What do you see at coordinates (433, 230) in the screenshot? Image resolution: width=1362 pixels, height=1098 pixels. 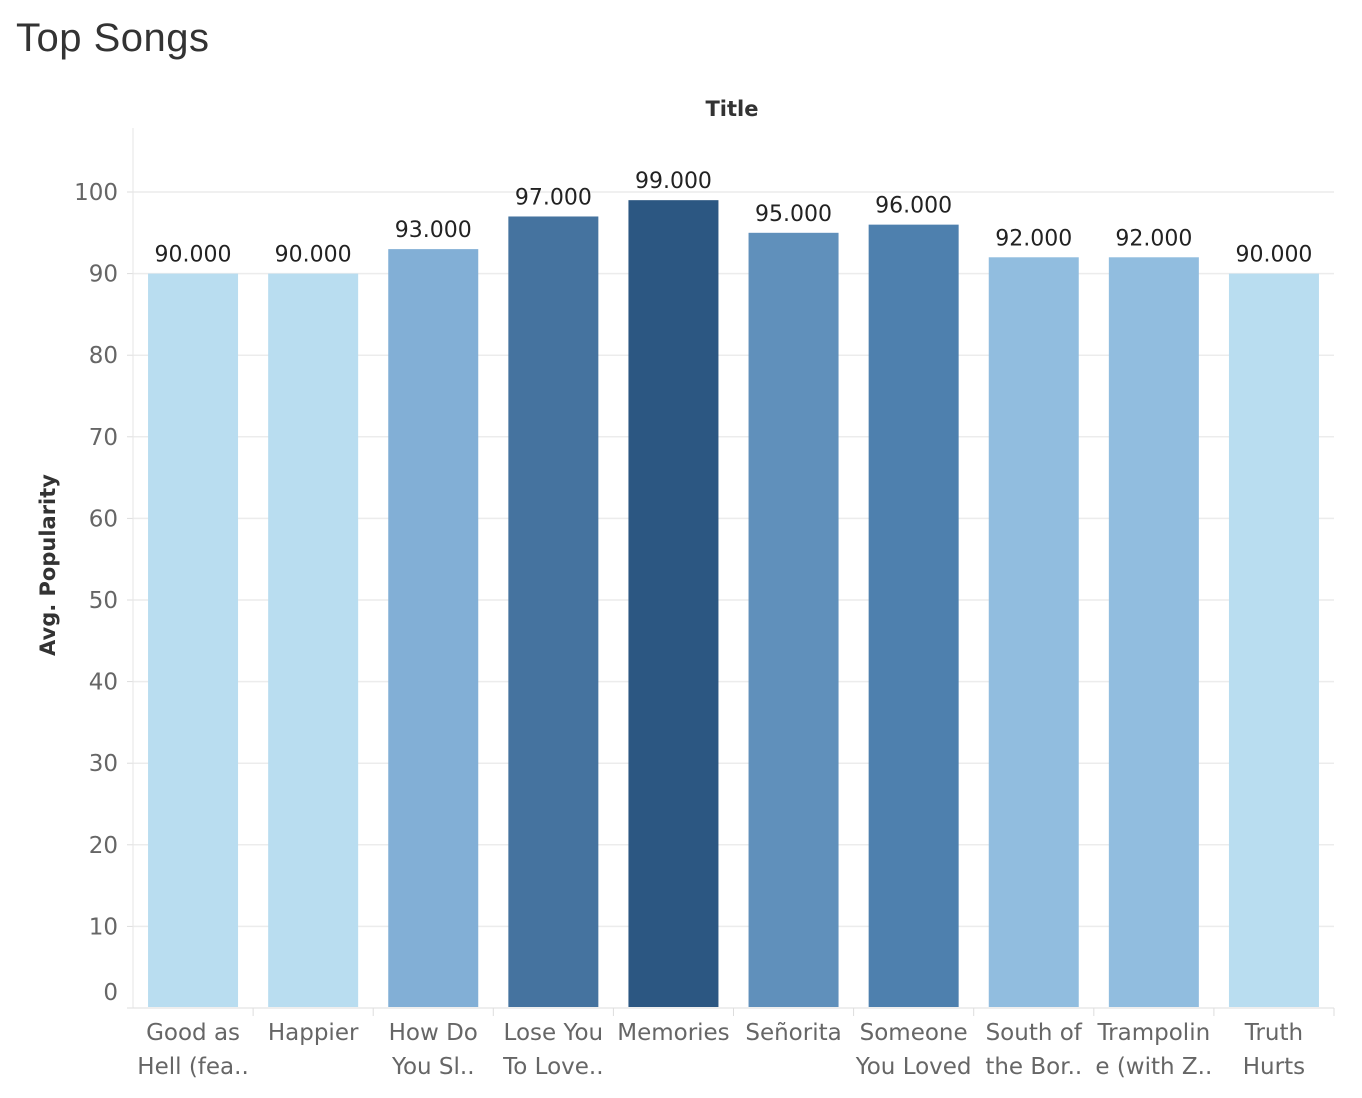 I see `data-label: 93.000` at bounding box center [433, 230].